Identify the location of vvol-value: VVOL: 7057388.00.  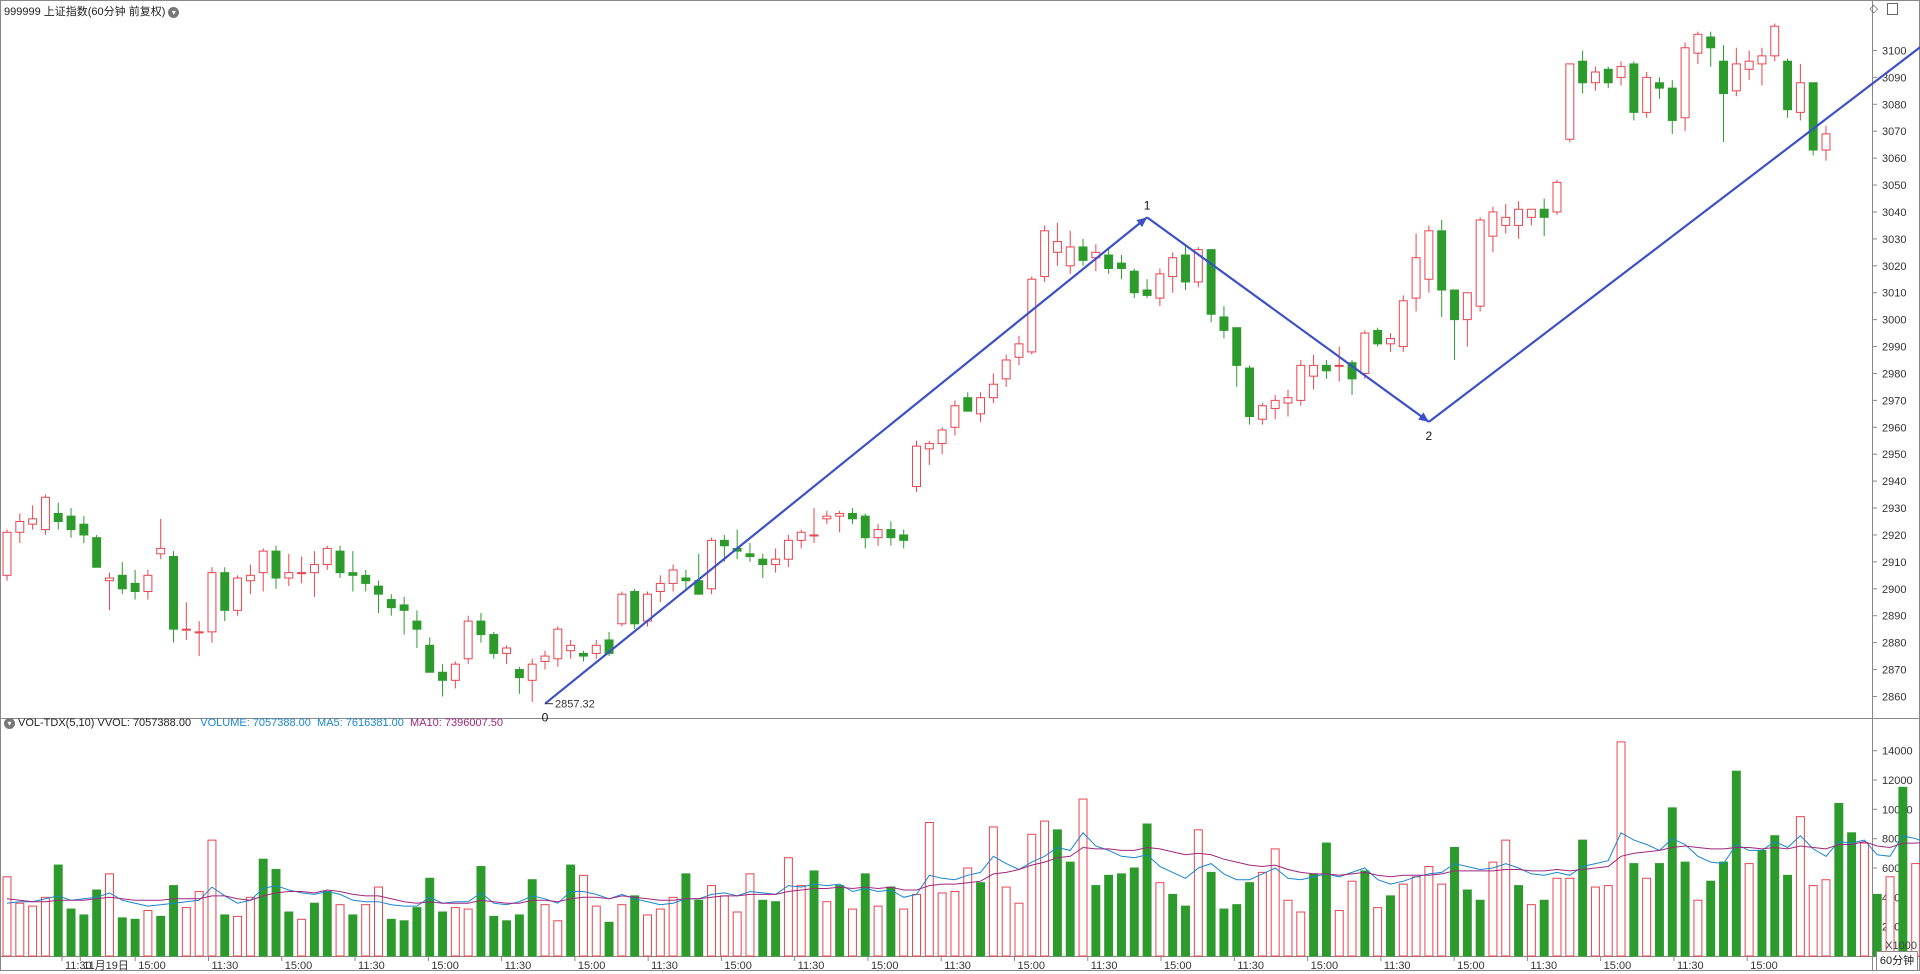
(144, 723).